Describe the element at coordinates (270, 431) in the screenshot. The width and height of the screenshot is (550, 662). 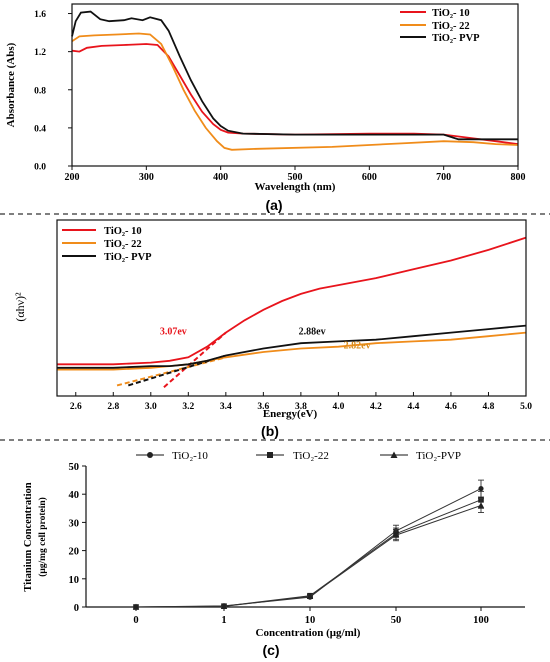
I see `panel-b-caption: (b)` at that location.